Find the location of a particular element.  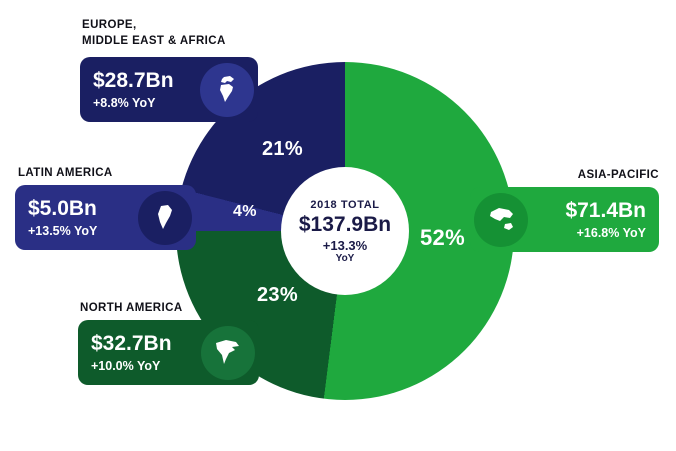

slice-label-emea: 21% is located at coordinates (282, 149).